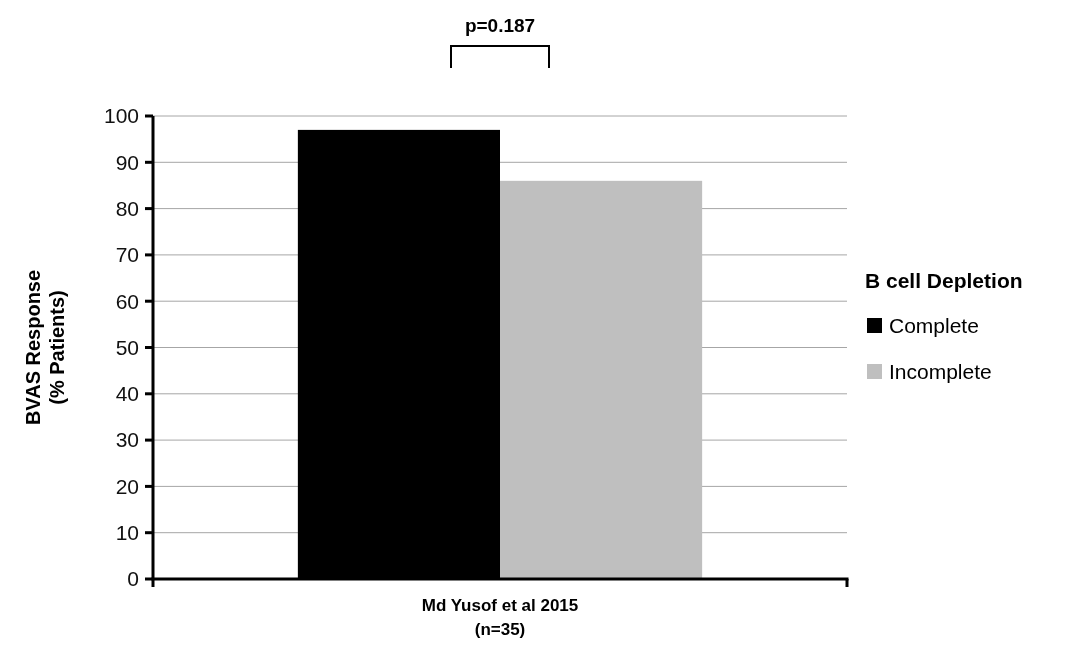 Image resolution: width=1071 pixels, height=648 pixels. Describe the element at coordinates (127, 486) in the screenshot. I see `y-tick-label: 20` at that location.